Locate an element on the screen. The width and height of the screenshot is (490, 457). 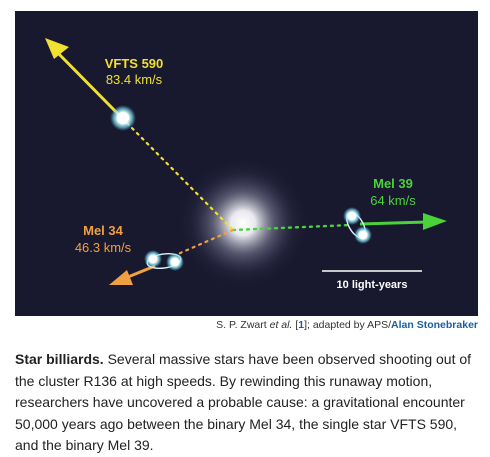
mel39-star-a-core is located at coordinates (352, 216).